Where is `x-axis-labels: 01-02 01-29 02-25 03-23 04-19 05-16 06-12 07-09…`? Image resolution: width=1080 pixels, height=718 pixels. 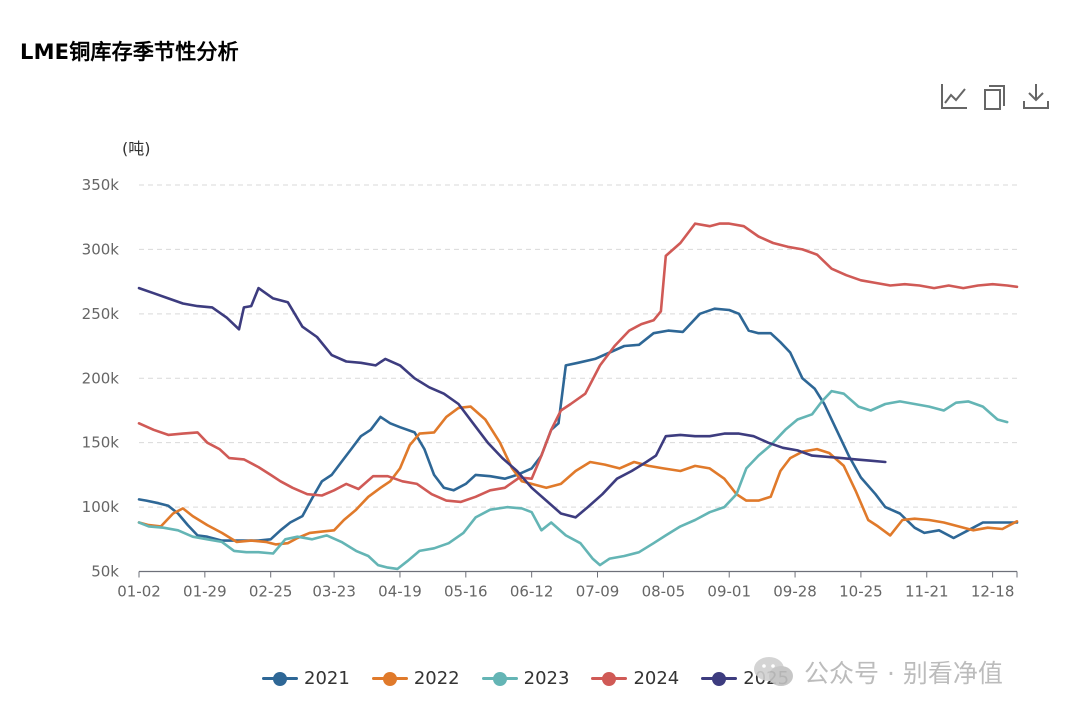
x-axis-labels: 01-02 01-29 02-25 03-23 04-19 05-16 06-12 07-09… is located at coordinates (567, 586).